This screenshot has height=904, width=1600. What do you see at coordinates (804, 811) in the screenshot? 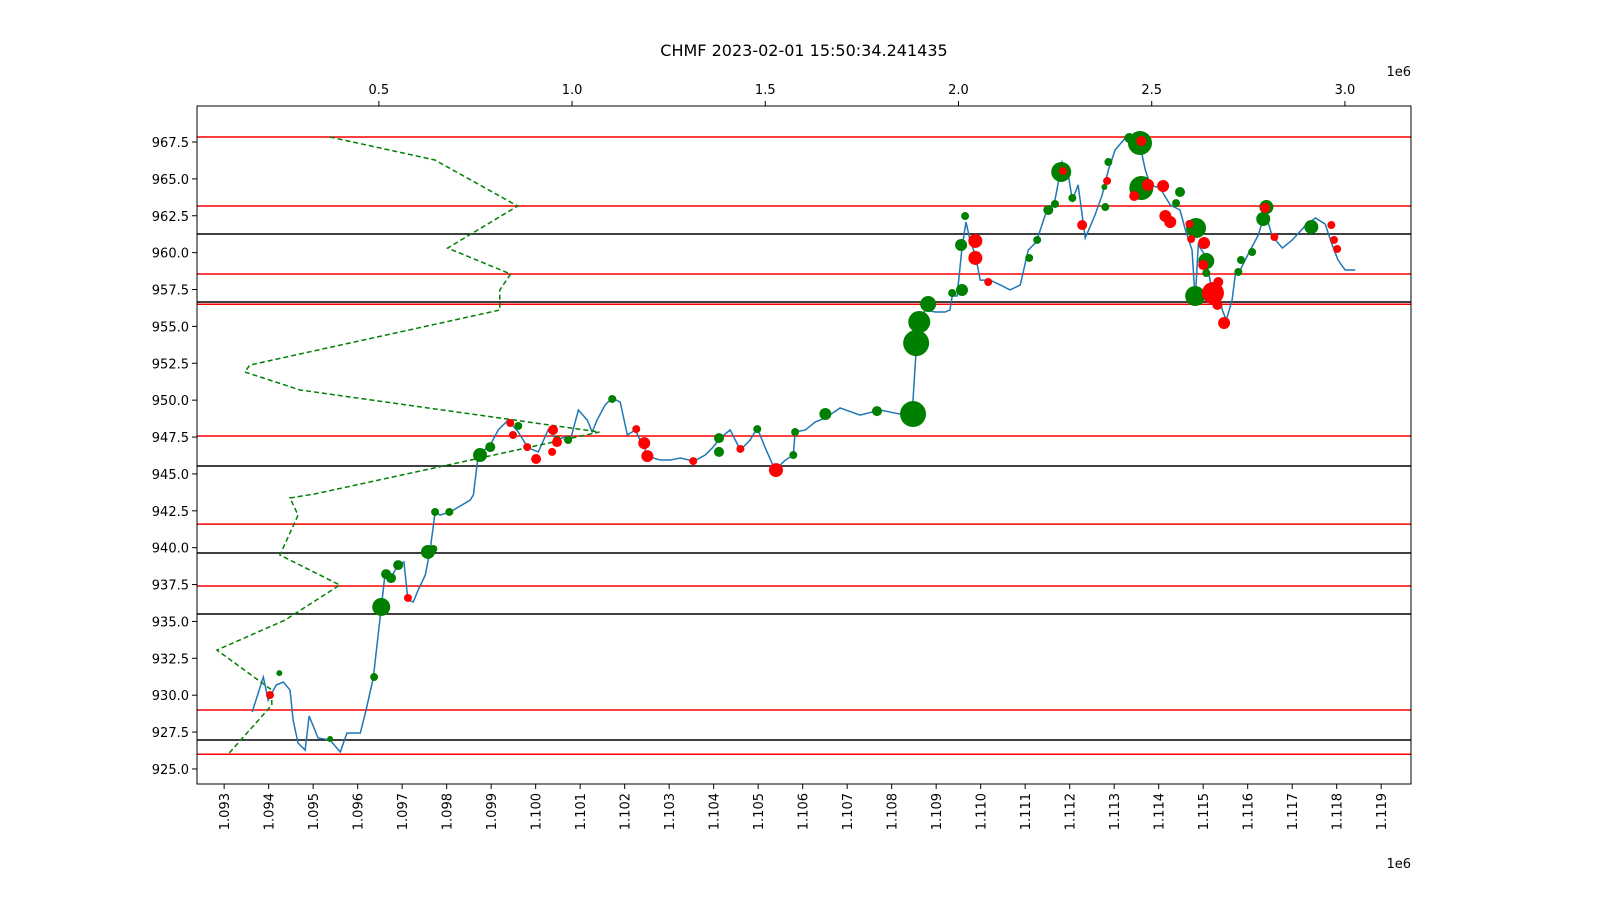
I see `x-tick-label: 1.106` at bounding box center [804, 811].